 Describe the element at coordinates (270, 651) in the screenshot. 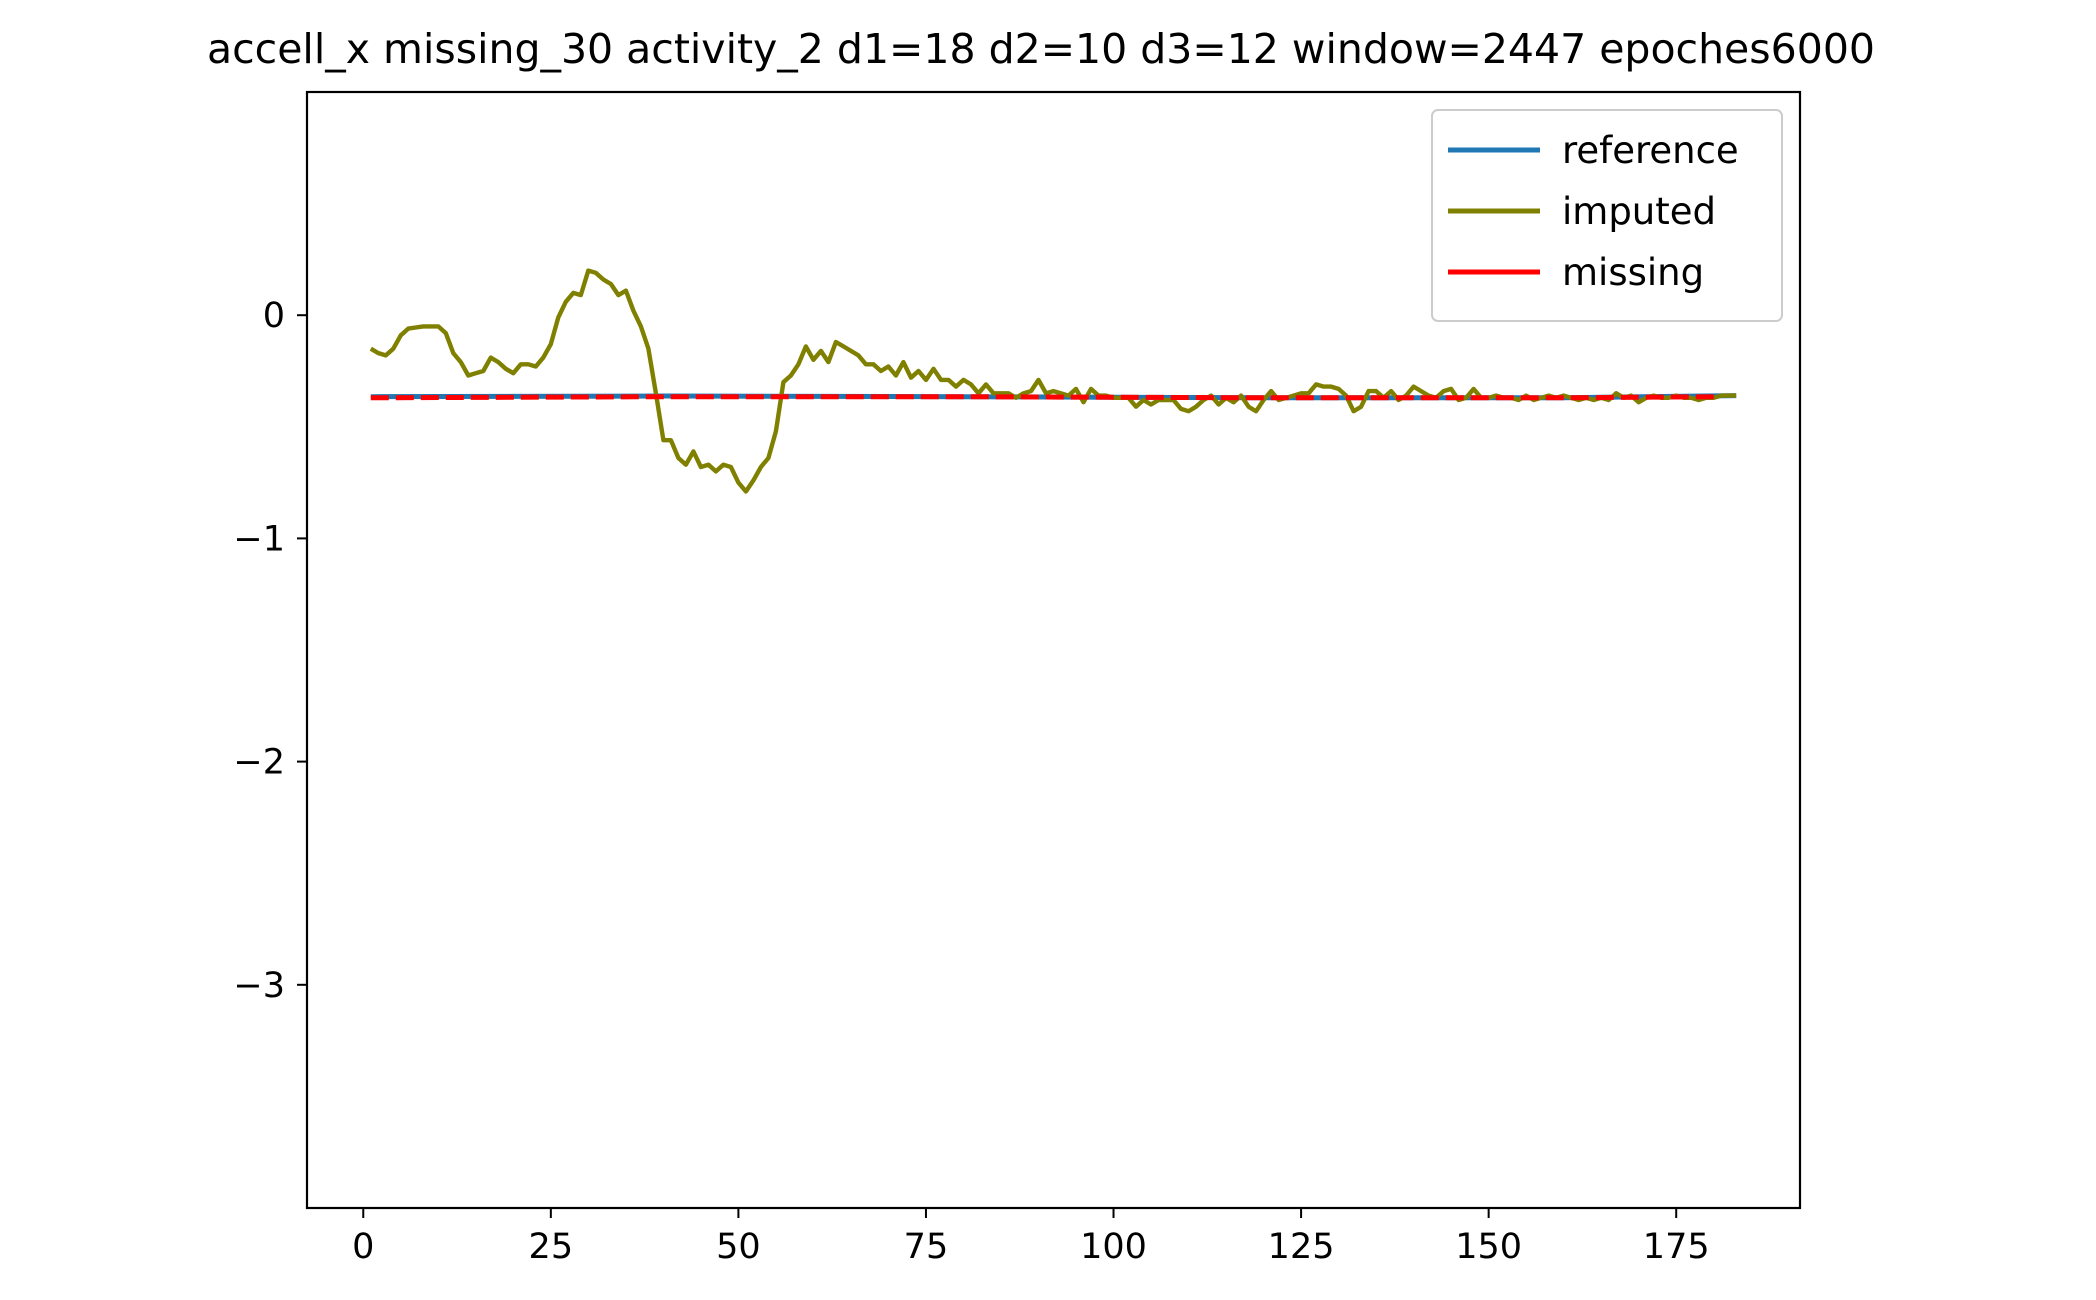

I see `y-axis: 0 −1 −2 −3` at that location.